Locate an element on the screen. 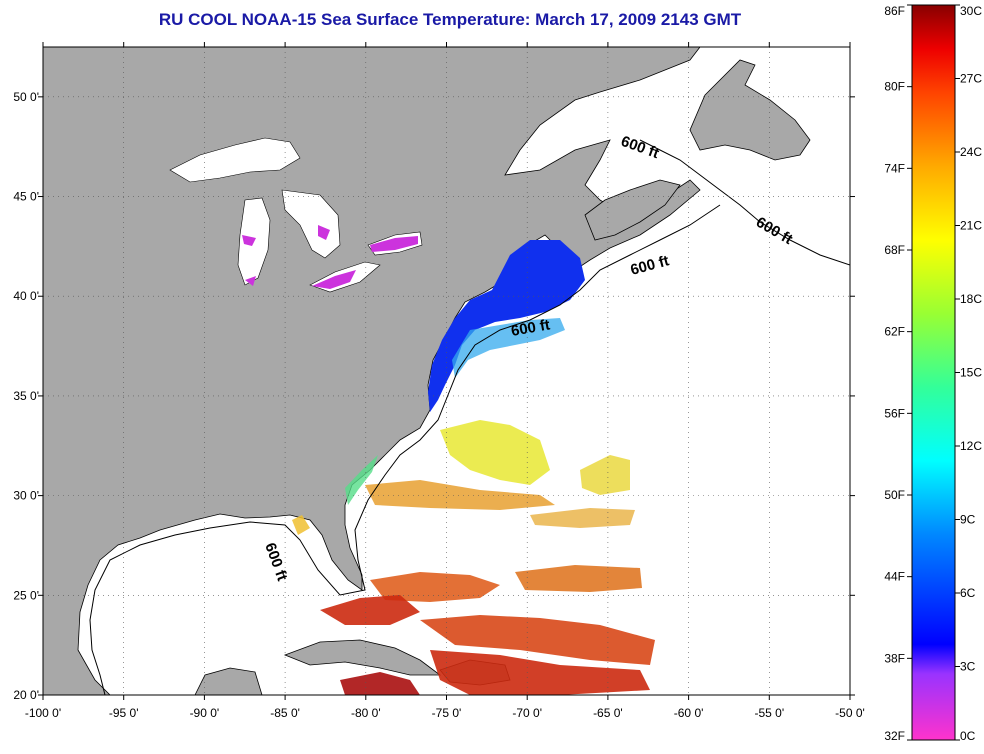  colorbar-c-label: 27C is located at coordinates (971, 79).